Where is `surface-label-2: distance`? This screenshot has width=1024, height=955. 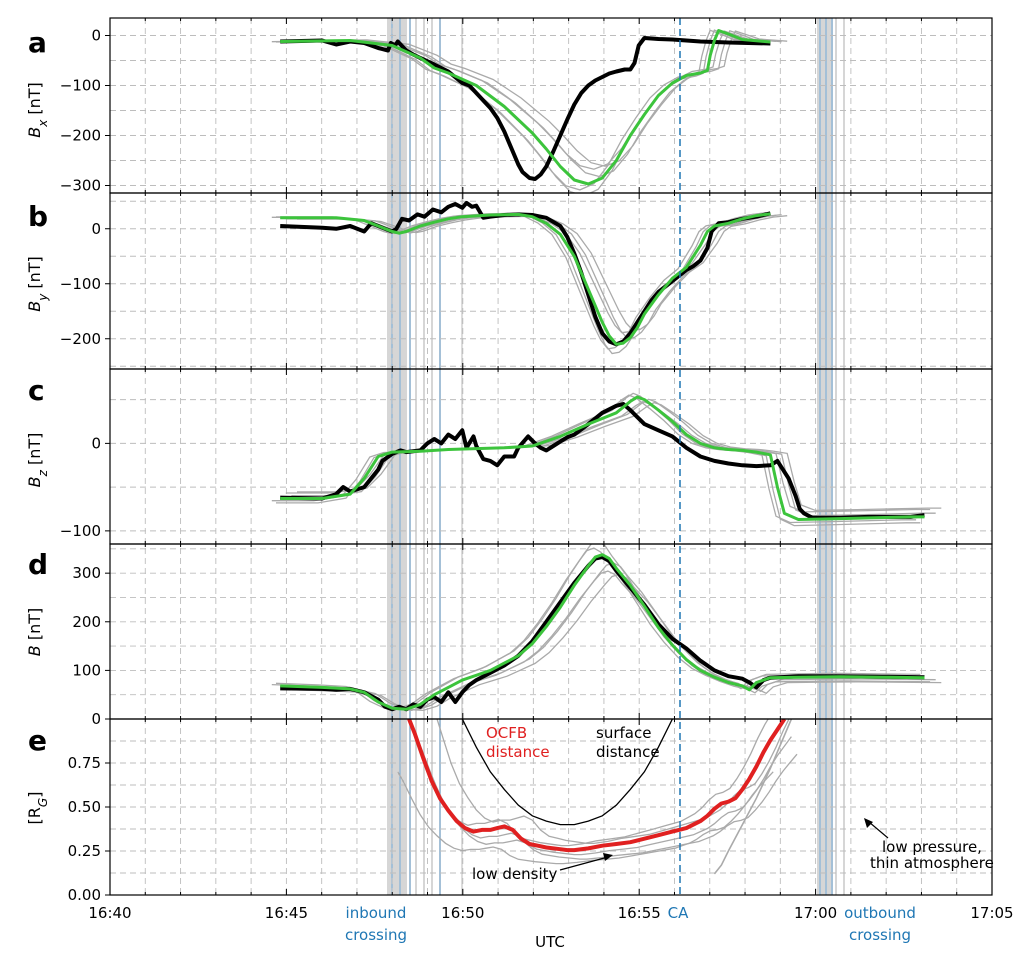
surface-label-2: distance is located at coordinates (628, 752).